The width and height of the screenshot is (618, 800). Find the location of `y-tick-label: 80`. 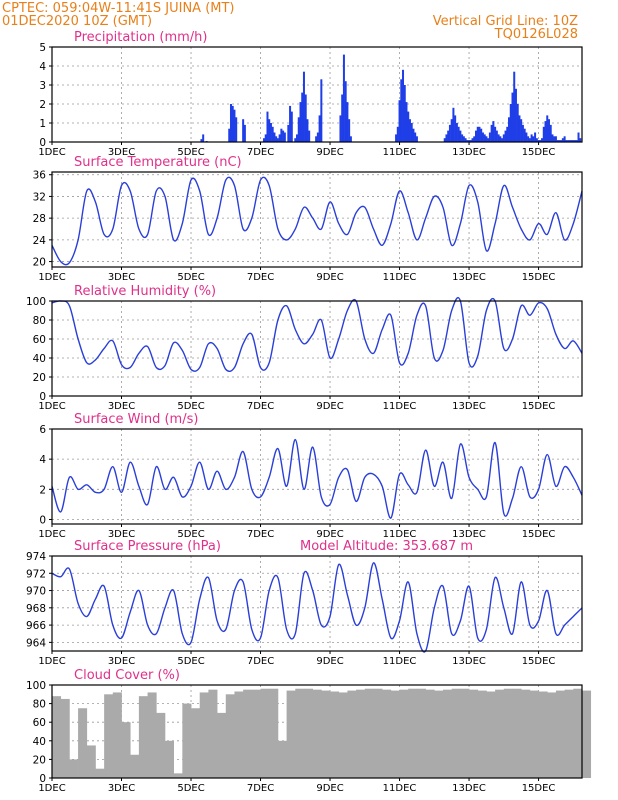

y-tick-label: 80 is located at coordinates (39, 705).